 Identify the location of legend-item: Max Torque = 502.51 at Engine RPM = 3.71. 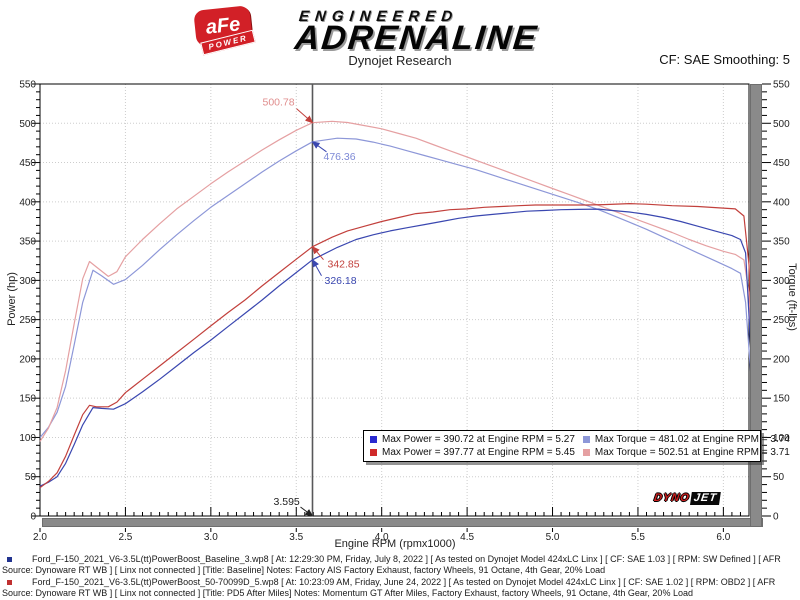
(686, 452).